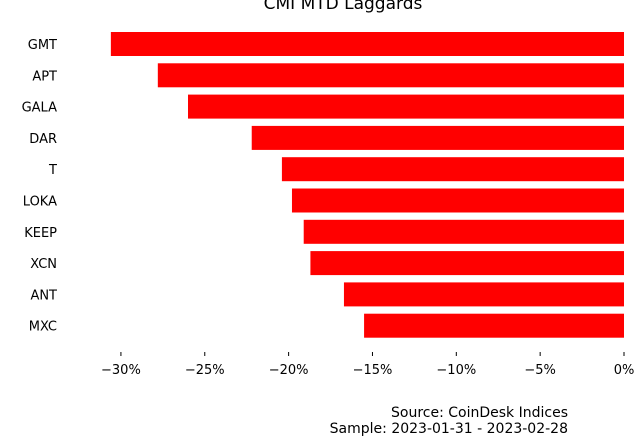 The height and width of the screenshot is (437, 640). I want to click on x-tick-label: −30%, so click(121, 370).